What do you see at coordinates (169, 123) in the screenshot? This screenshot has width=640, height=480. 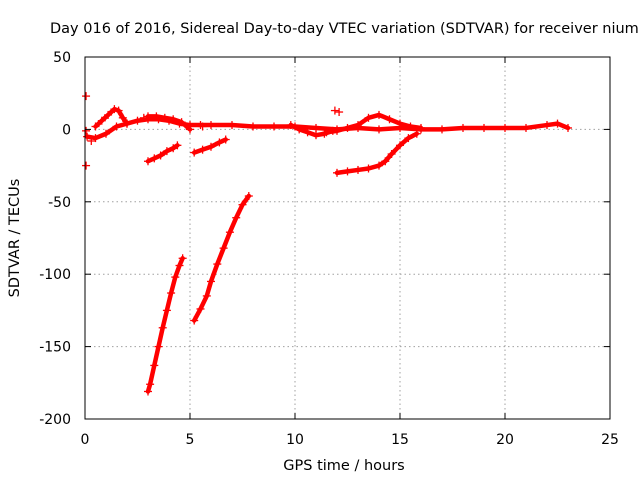 I see `series-arc-3-5h` at bounding box center [169, 123].